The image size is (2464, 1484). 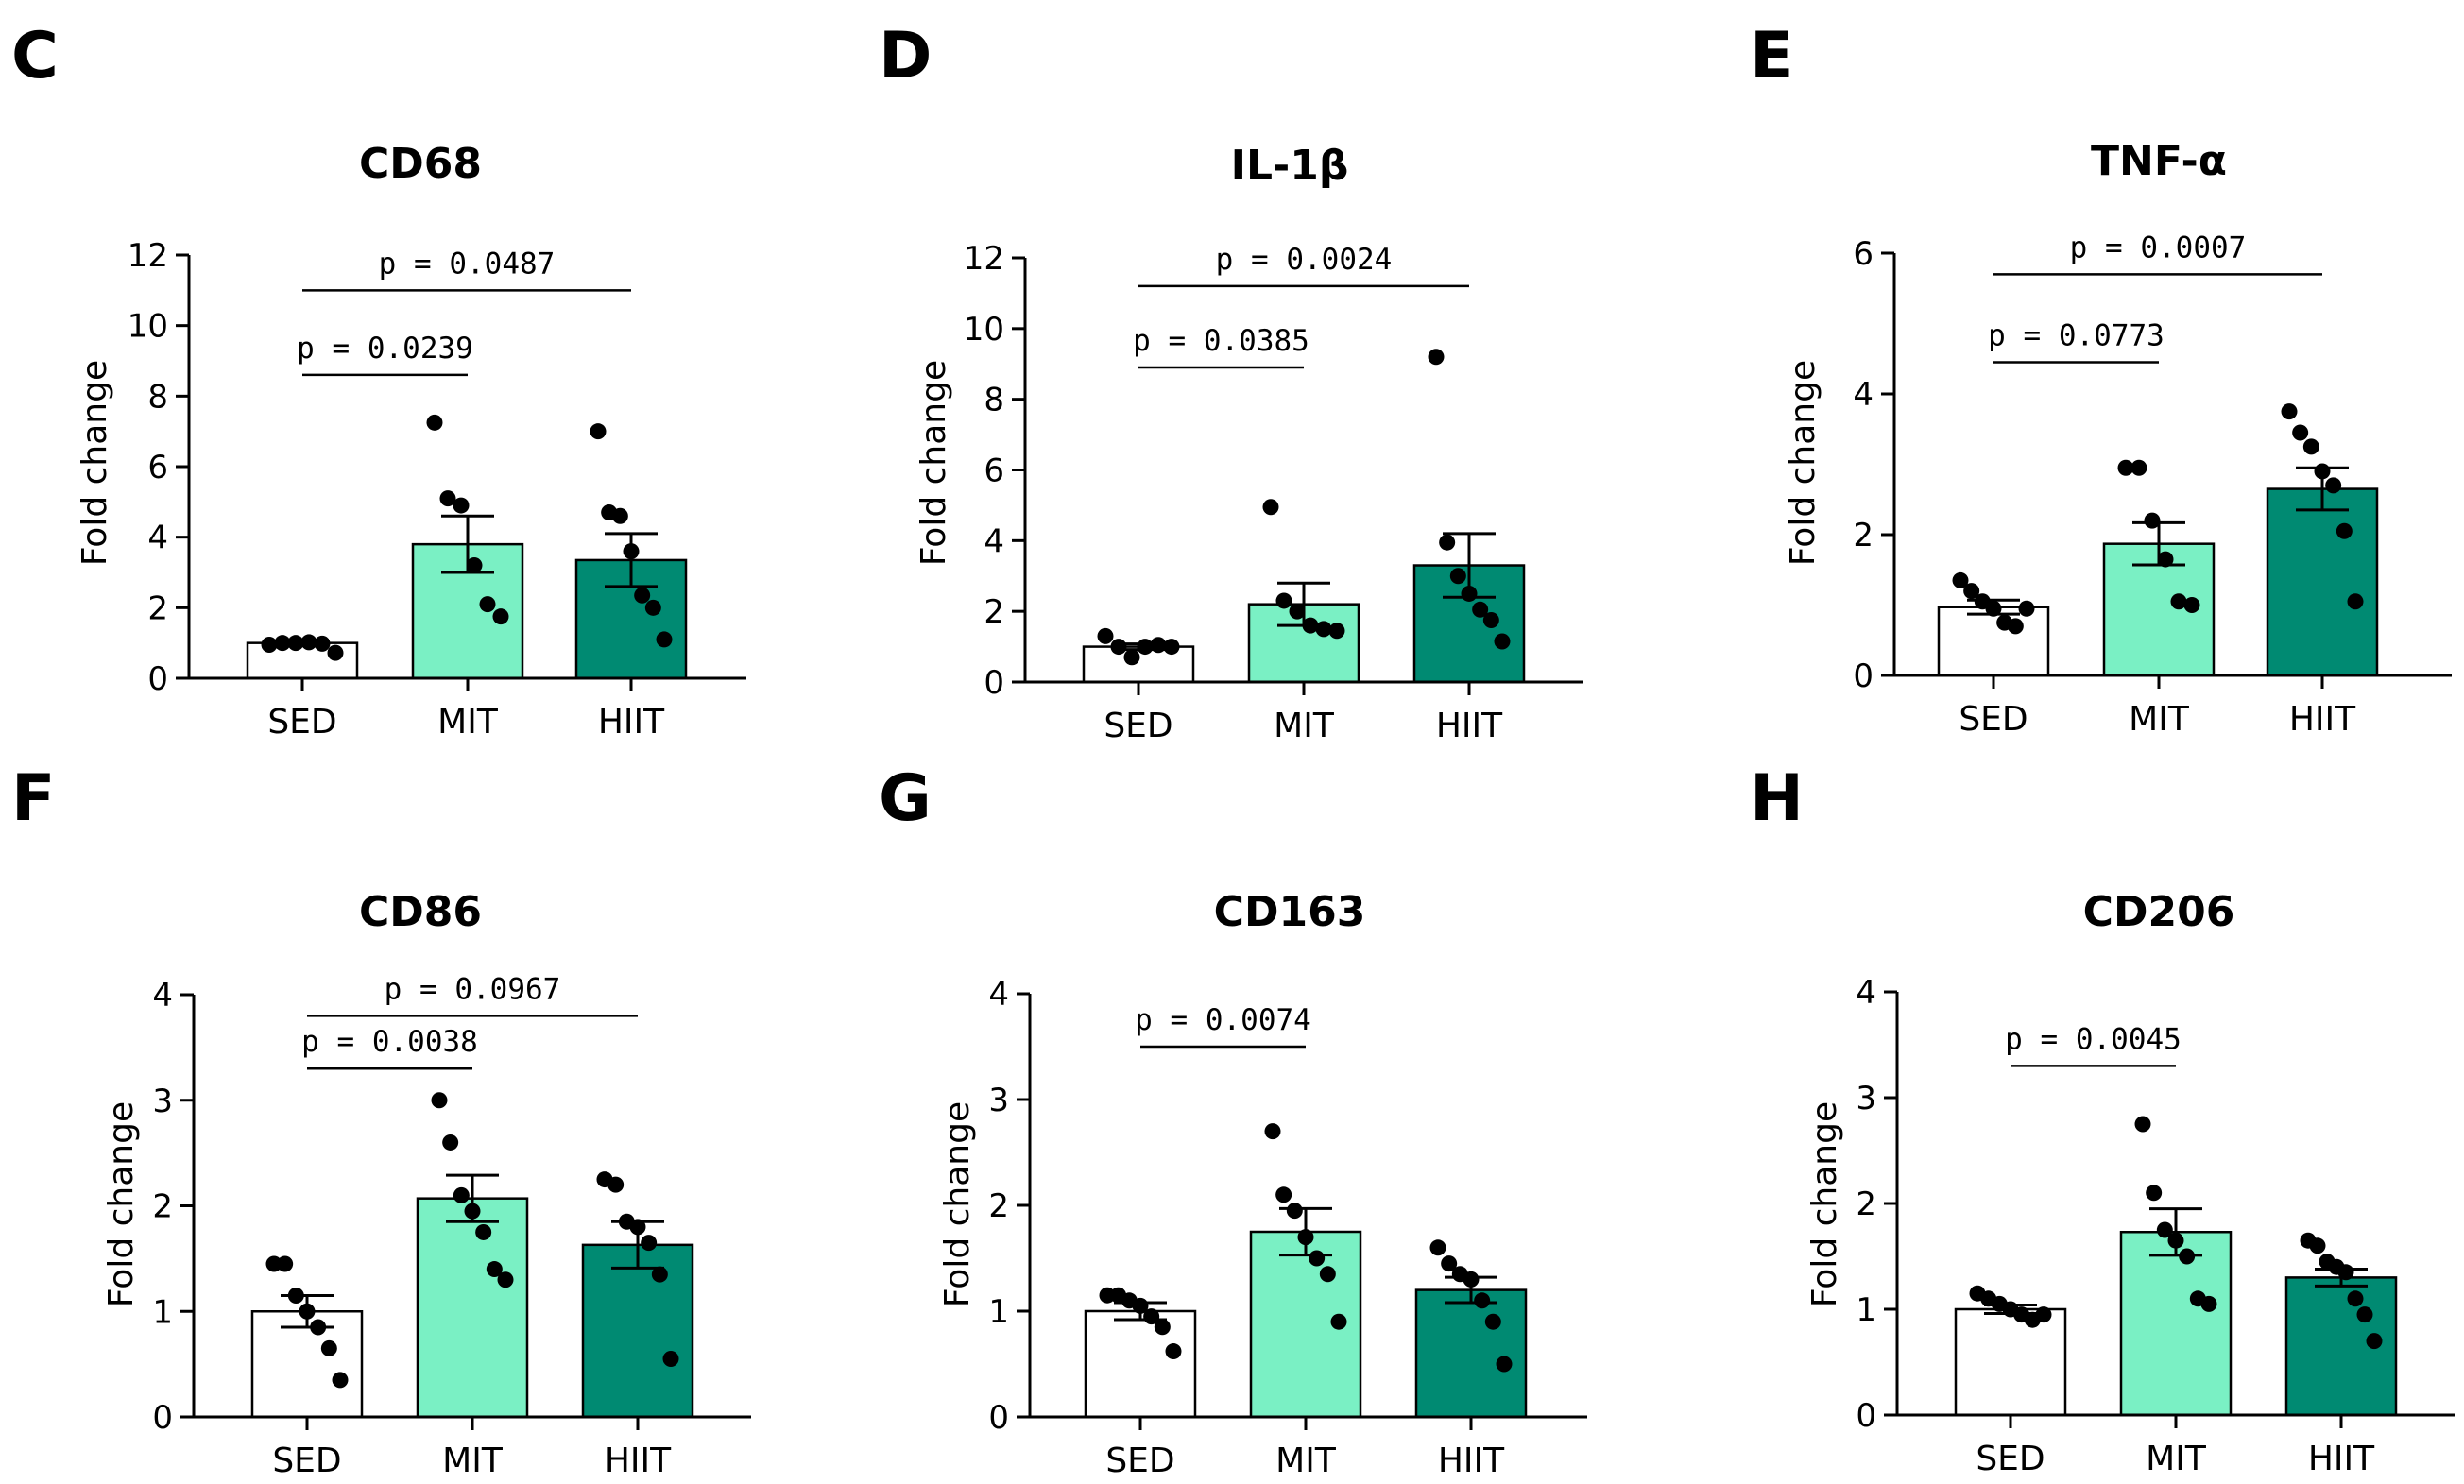 I want to click on p-value-label: p = 0.0385, so click(x=1221, y=341).